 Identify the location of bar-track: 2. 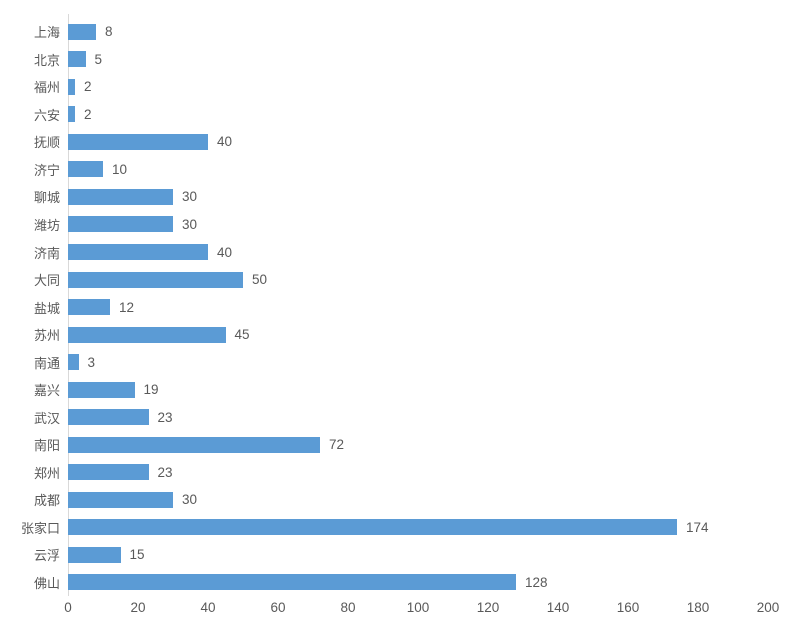
(434, 114).